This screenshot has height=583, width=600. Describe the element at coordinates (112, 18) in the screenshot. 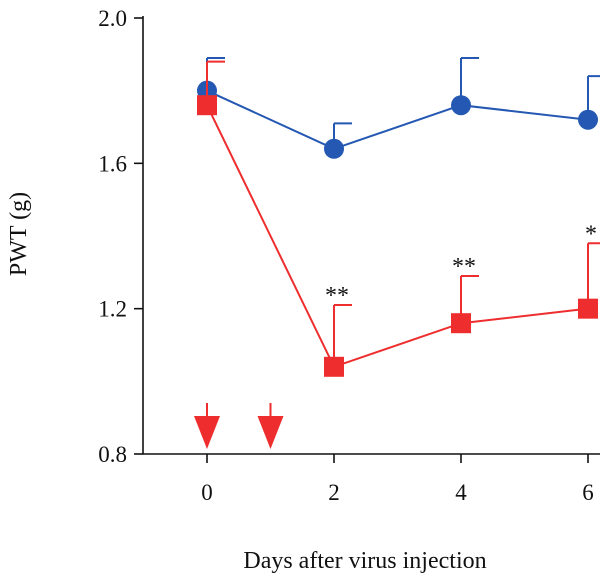

I see `y-tick-label: 2.0` at that location.